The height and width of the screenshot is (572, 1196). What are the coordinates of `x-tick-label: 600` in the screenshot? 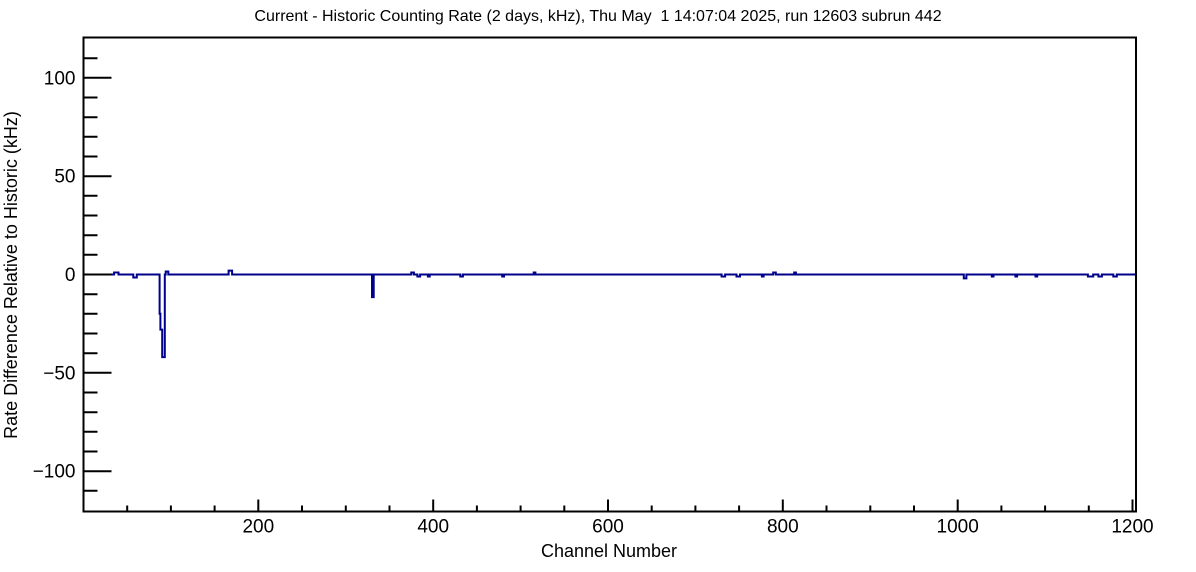 It's located at (608, 527).